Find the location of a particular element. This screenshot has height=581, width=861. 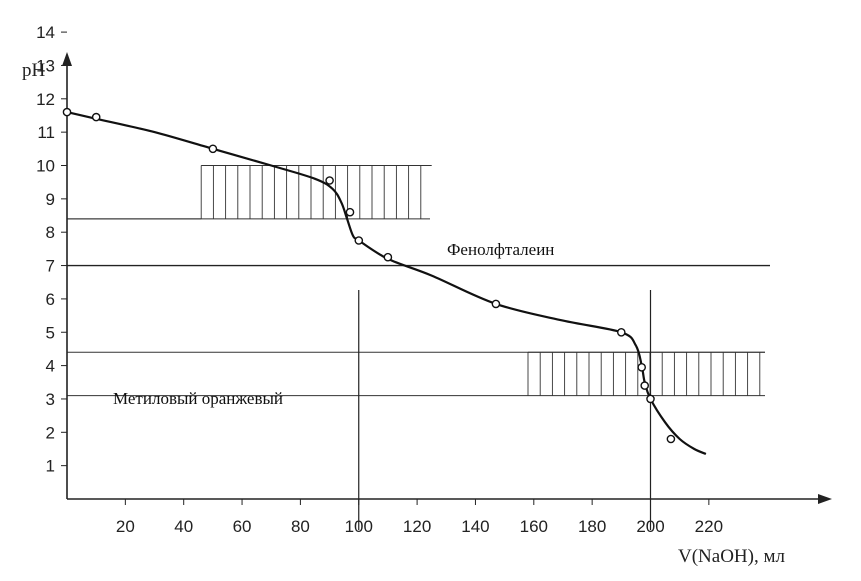

x-tick-label: 120 is located at coordinates (417, 526).